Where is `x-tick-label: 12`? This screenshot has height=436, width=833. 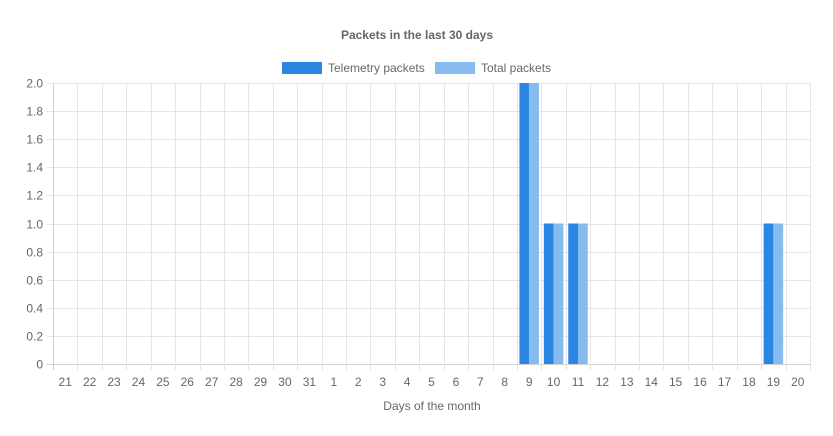 x-tick-label: 12 is located at coordinates (603, 382).